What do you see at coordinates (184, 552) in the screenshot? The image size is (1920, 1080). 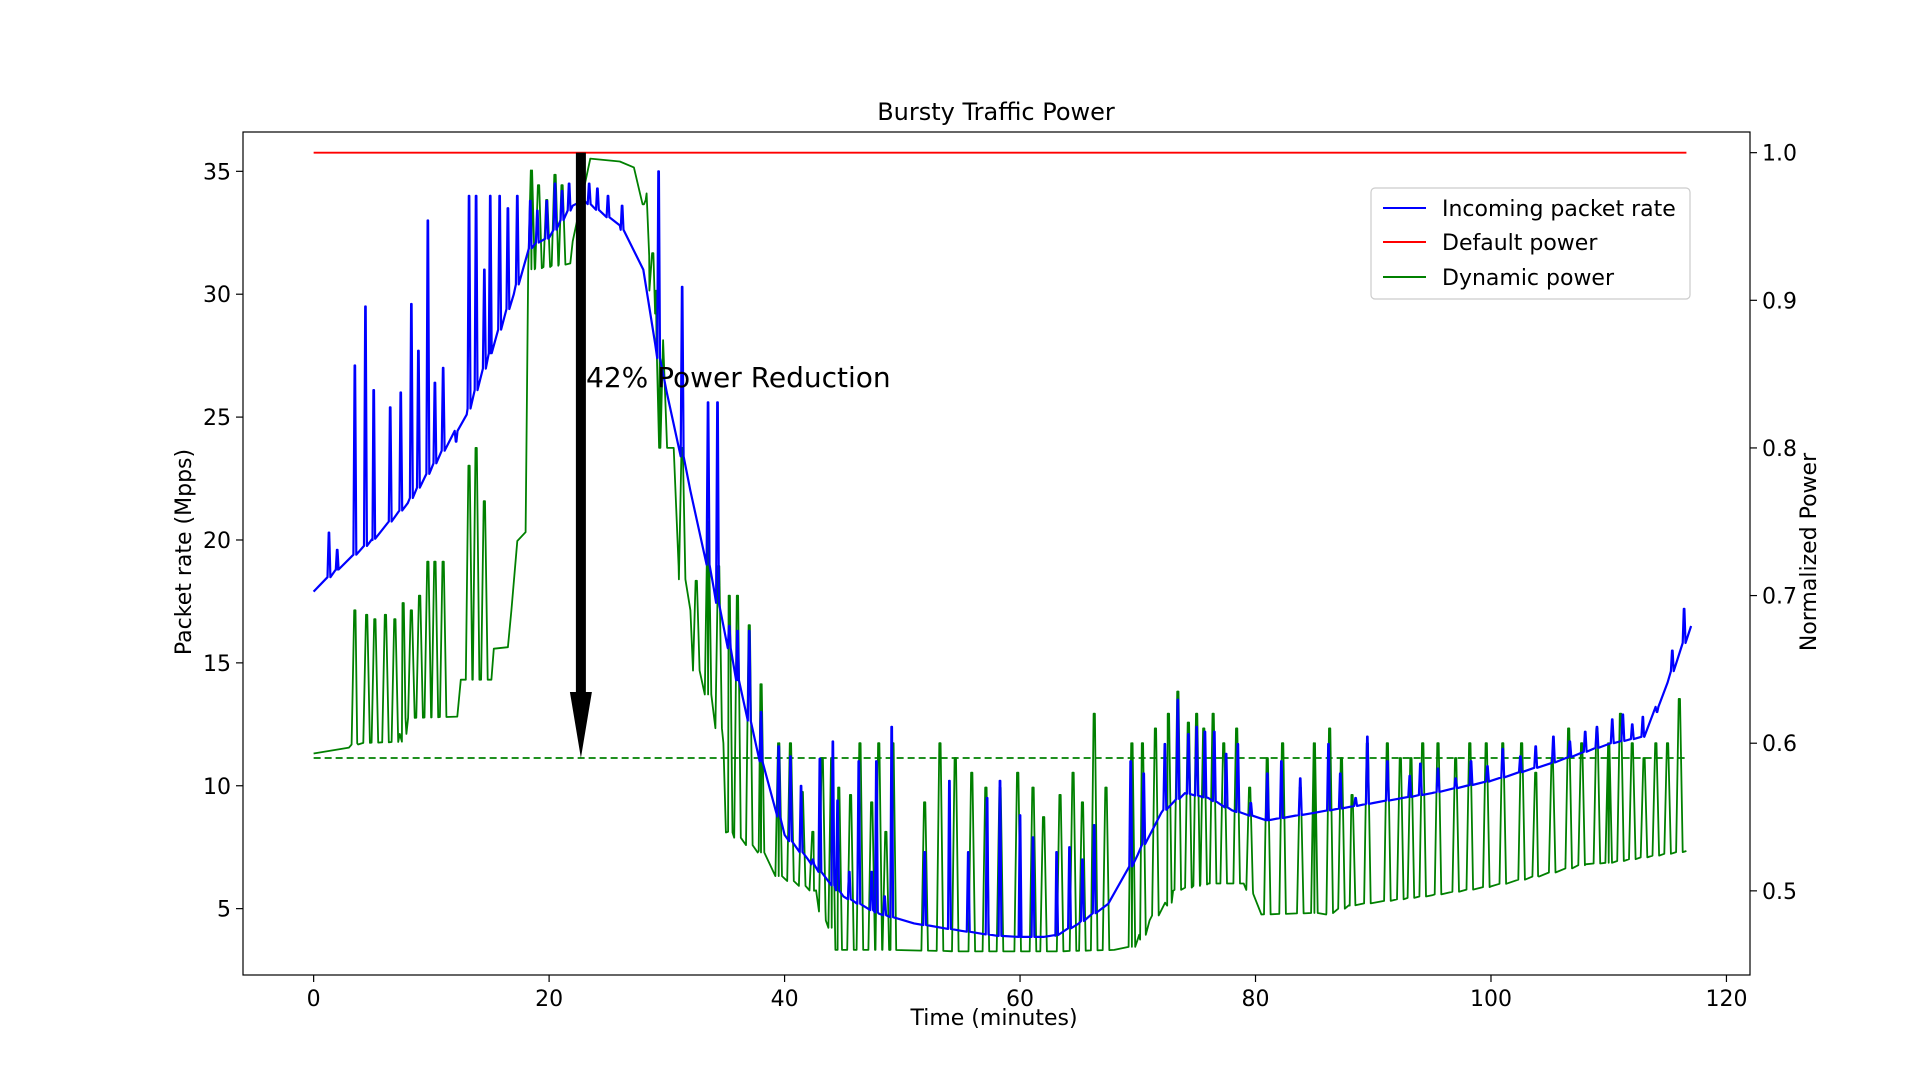 I see `y-axis-label: Packet rate (Mpps)` at bounding box center [184, 552].